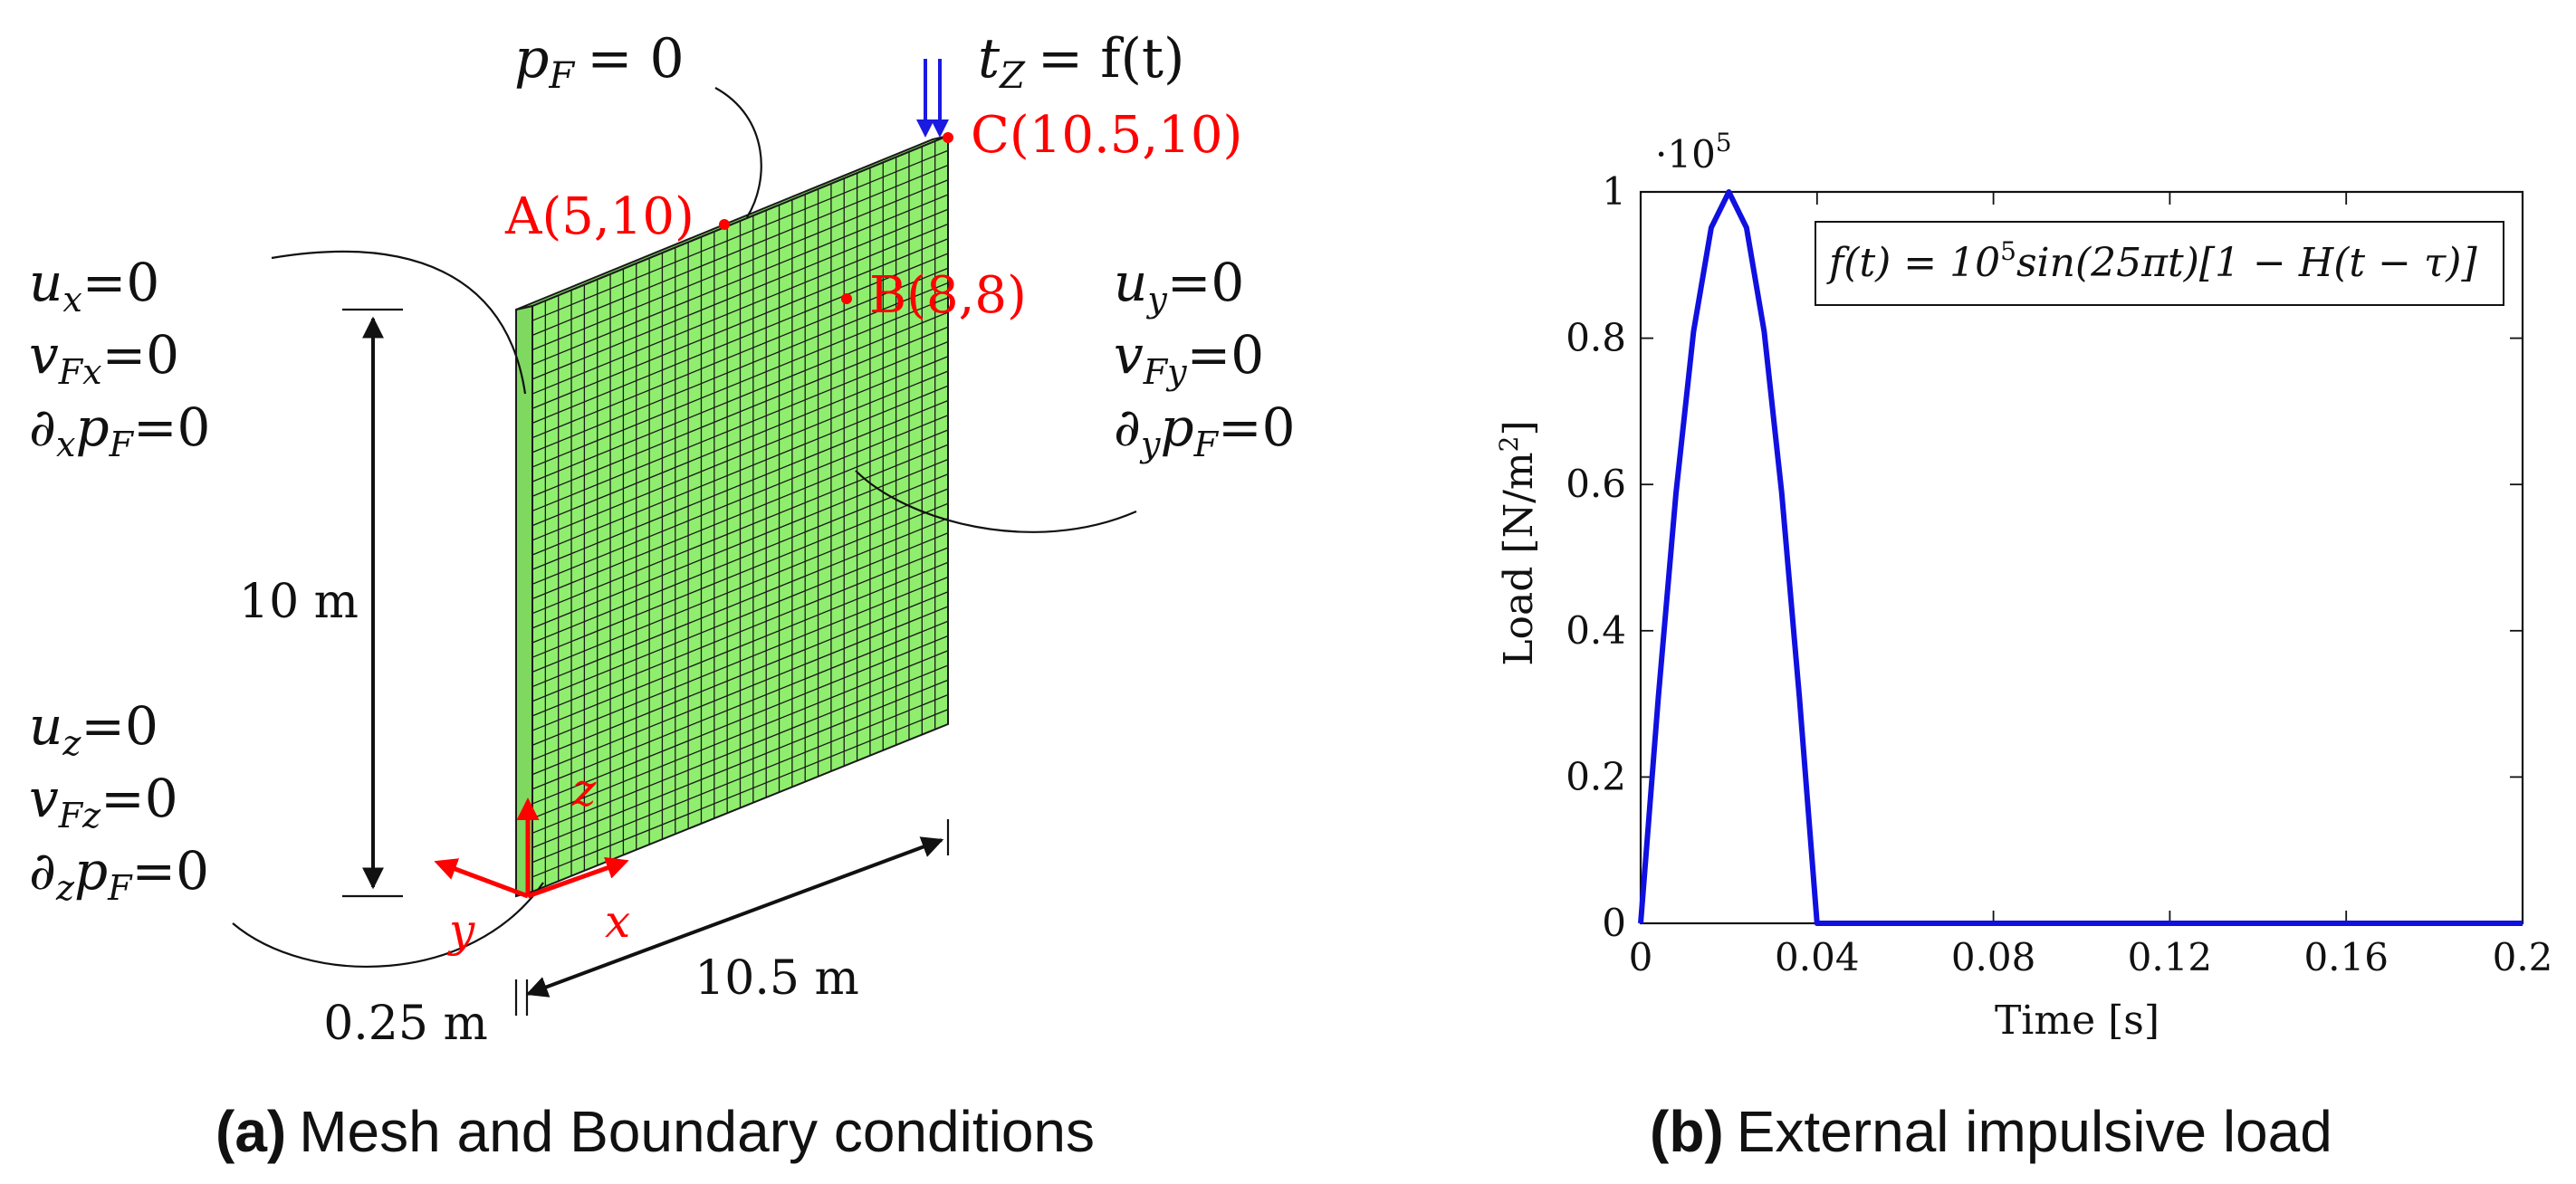 The width and height of the screenshot is (2576, 1184). What do you see at coordinates (1641, 957) in the screenshot?
I see `x-tick-label: 0` at bounding box center [1641, 957].